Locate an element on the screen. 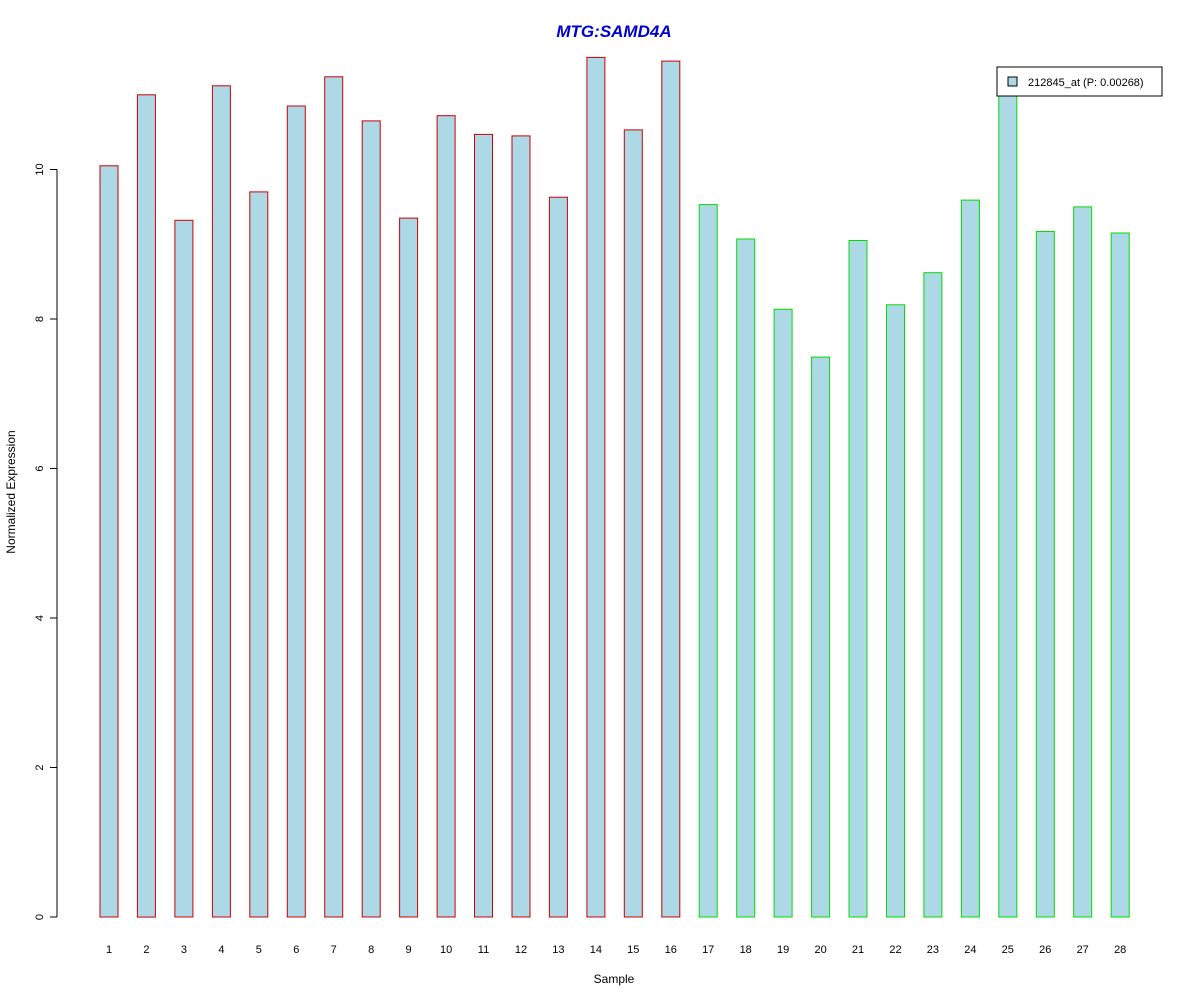 The height and width of the screenshot is (1000, 1200). y-tick-label: 8 is located at coordinates (40, 319).